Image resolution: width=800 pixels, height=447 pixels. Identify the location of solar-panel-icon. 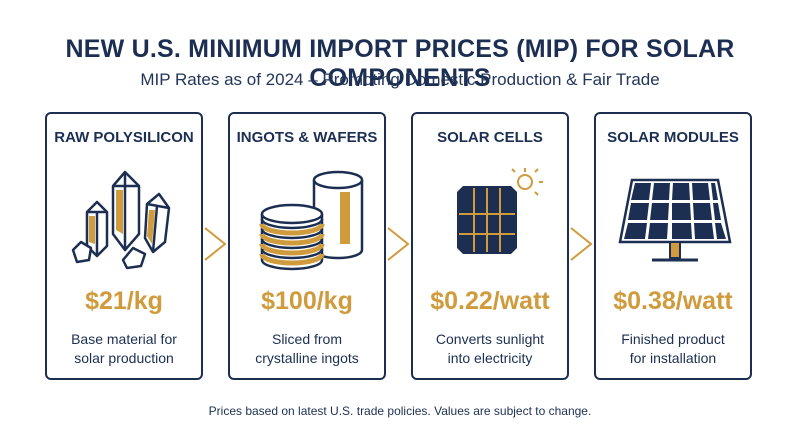
(675, 219).